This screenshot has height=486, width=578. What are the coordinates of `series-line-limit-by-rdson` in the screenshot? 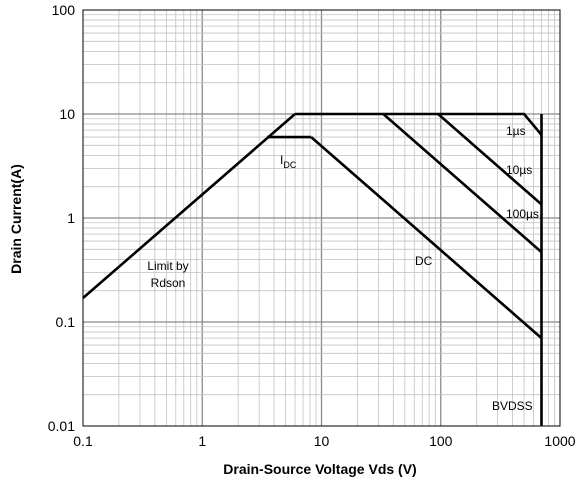 It's located at (189, 206).